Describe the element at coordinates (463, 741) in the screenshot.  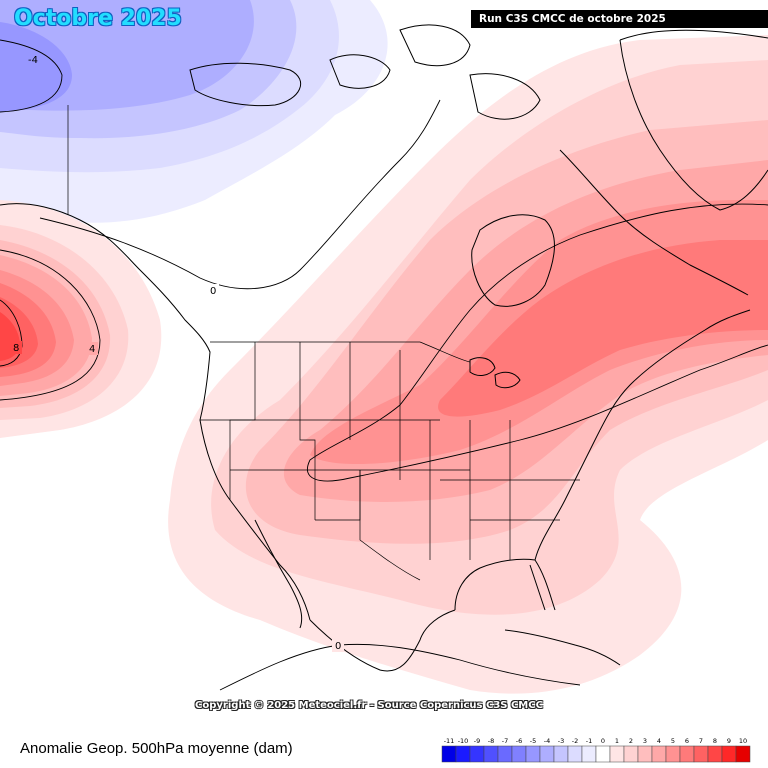
I see `legend-tick-label: -10` at that location.